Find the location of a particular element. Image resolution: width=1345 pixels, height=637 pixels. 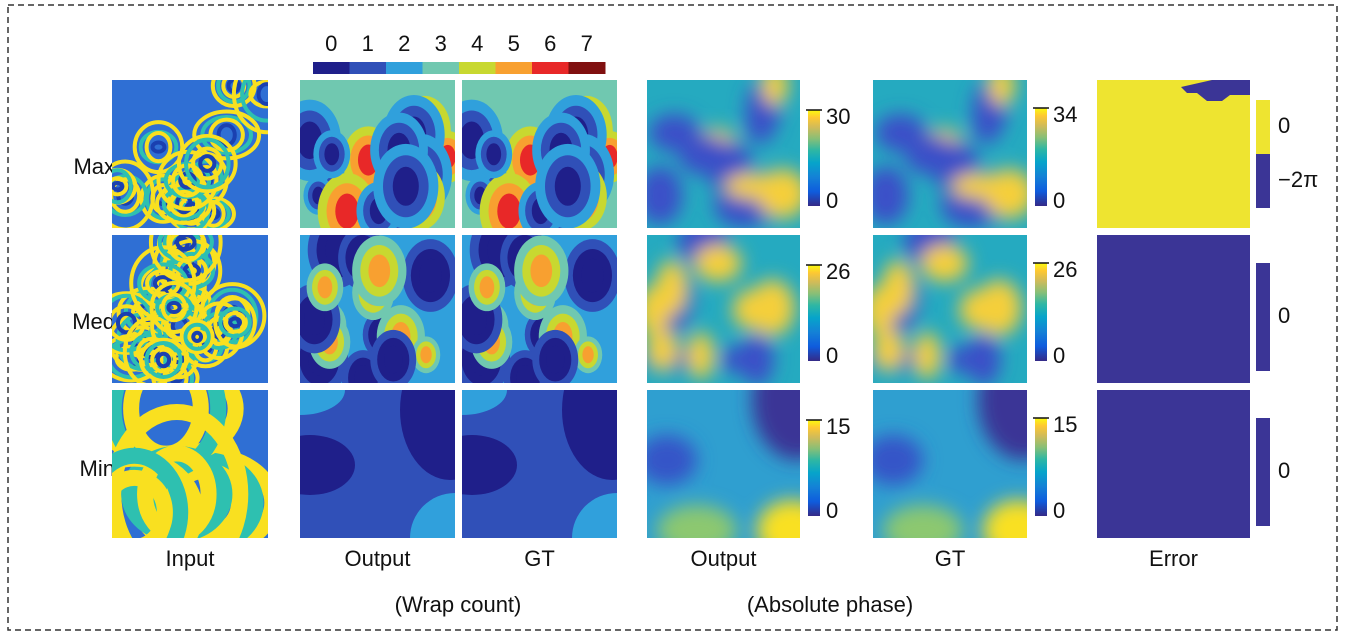

colorbar-label: 34 is located at coordinates (1065, 114).